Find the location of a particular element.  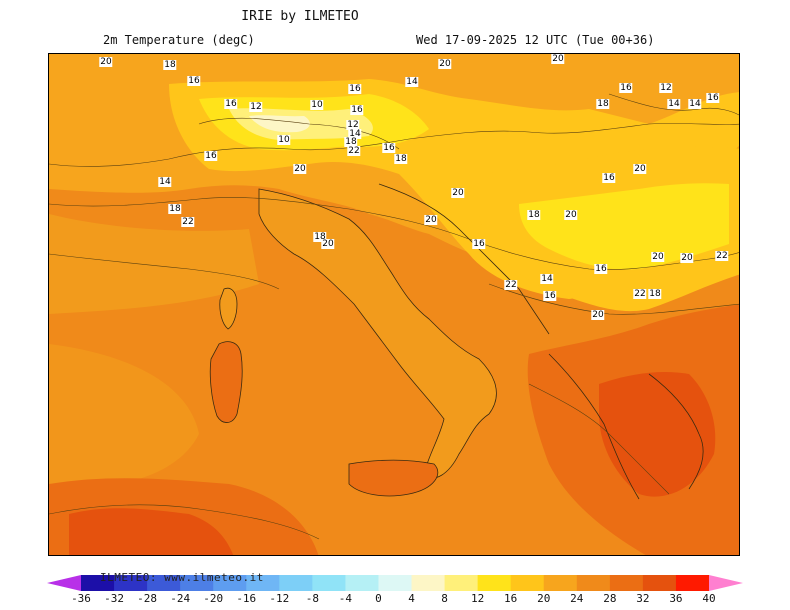

scale-tick-label: 24 is located at coordinates (577, 598).